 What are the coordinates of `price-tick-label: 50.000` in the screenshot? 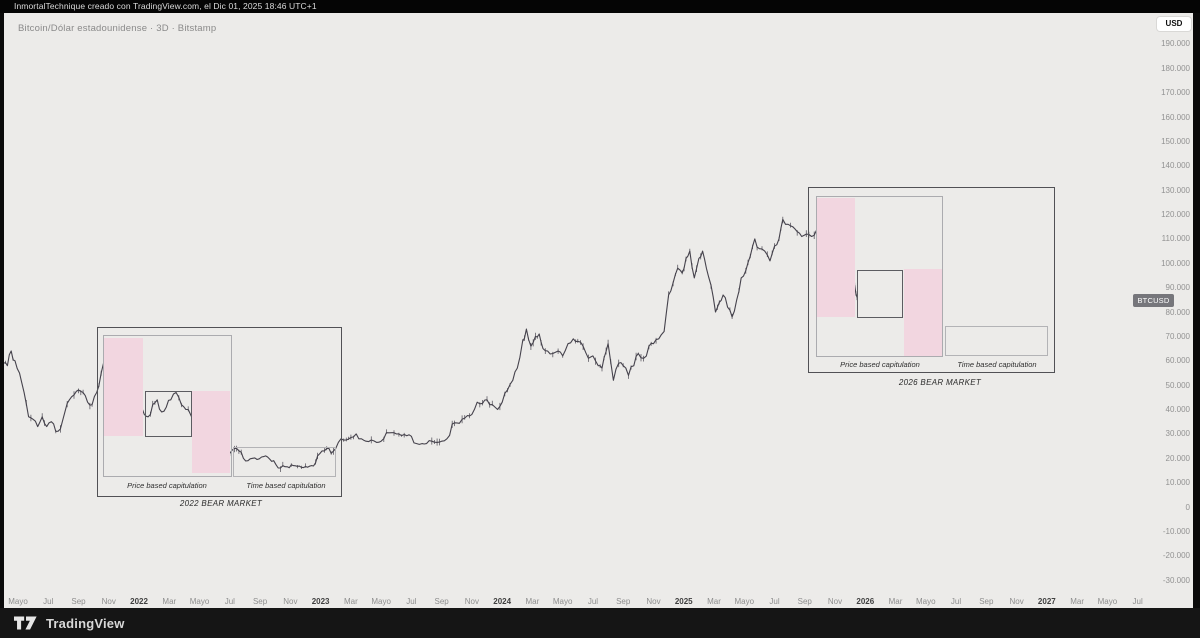 It's located at (1177, 385).